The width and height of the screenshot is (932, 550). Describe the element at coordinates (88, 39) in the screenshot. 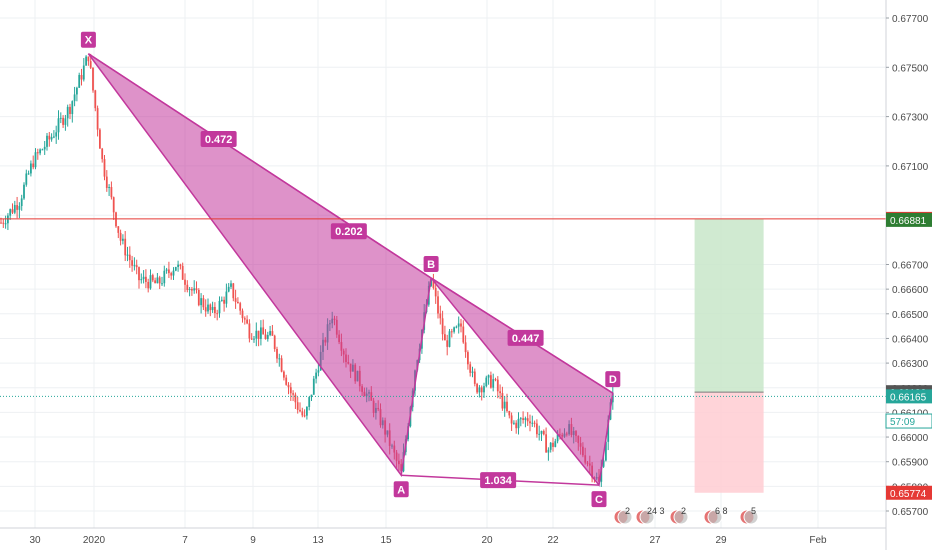

I see `pattern-point-x: X` at that location.